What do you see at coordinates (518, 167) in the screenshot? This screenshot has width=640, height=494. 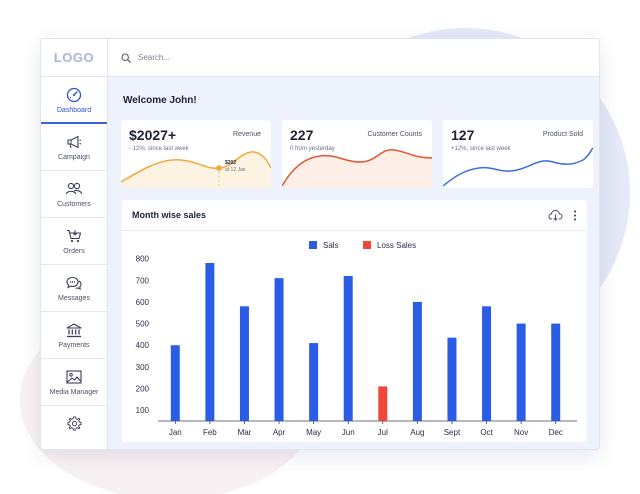 I see `product-sold-sparkline` at bounding box center [518, 167].